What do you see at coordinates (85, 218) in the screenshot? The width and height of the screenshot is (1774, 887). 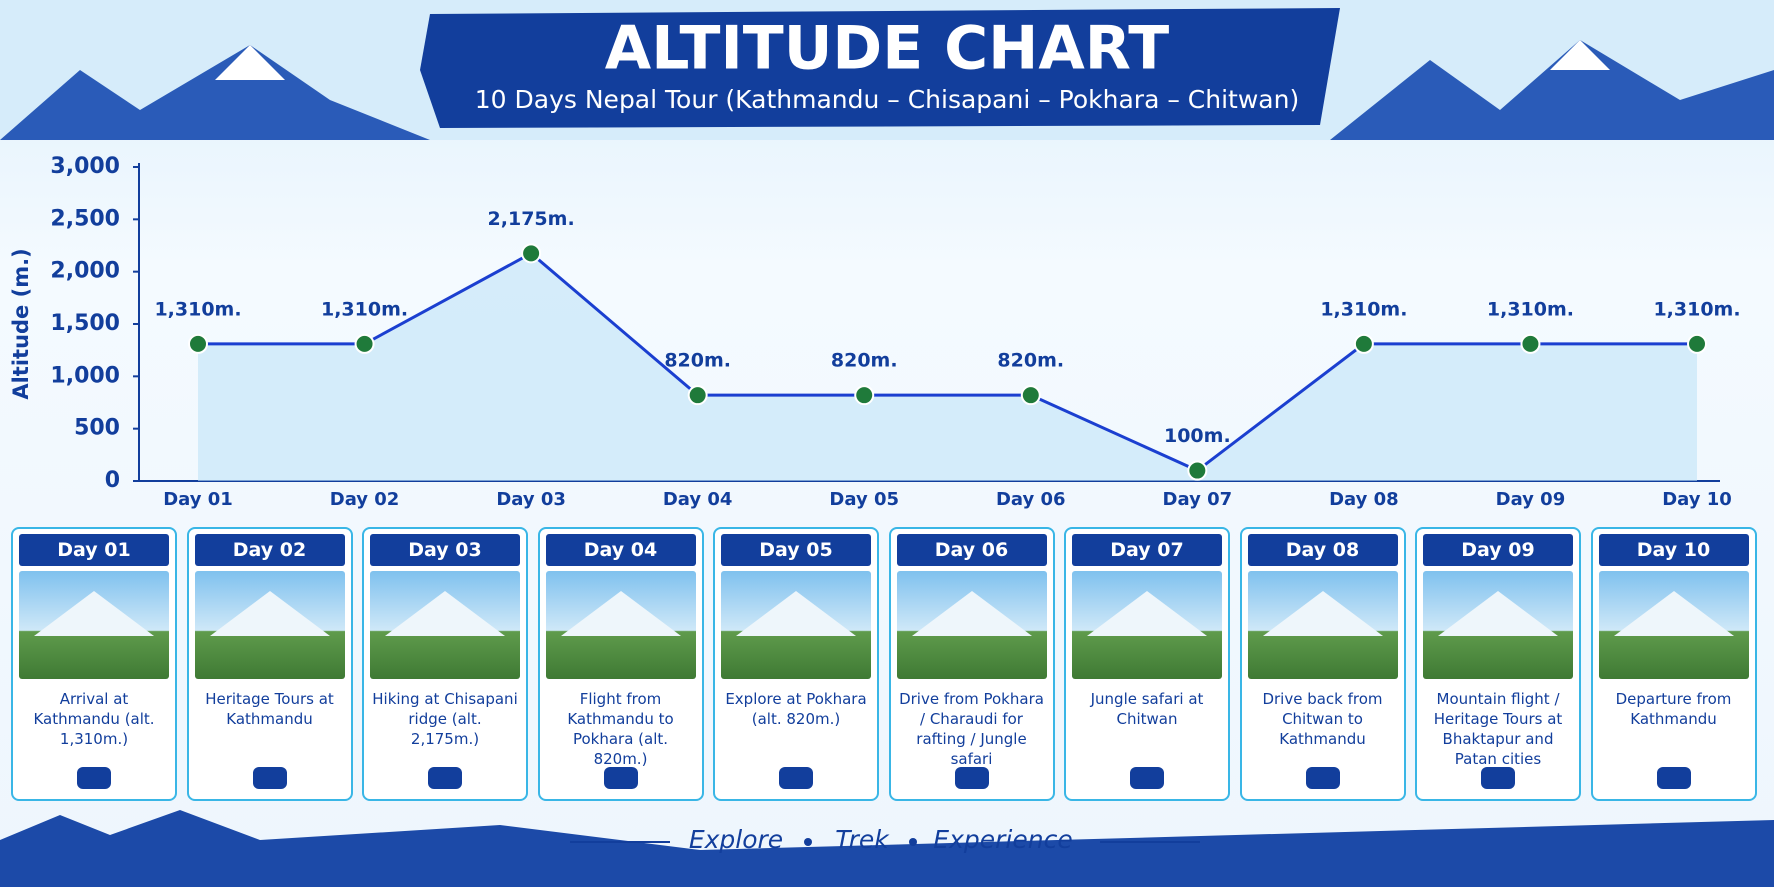 I see `y-tick-label: 2,500` at bounding box center [85, 218].